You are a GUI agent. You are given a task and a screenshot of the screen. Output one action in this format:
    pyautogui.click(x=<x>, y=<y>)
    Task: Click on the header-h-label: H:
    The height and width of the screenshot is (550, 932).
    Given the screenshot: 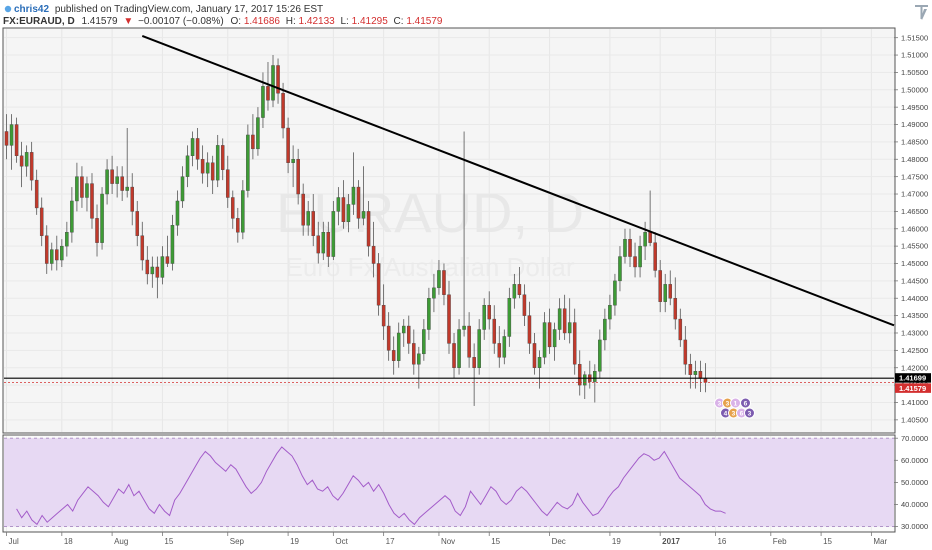 What is the action you would take?
    pyautogui.click(x=291, y=21)
    